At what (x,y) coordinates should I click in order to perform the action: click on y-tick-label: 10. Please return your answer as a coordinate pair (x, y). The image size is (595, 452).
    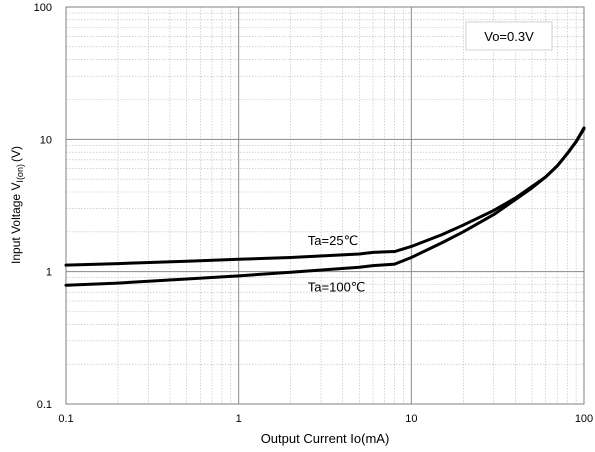
    Looking at the image, I should click on (46, 140).